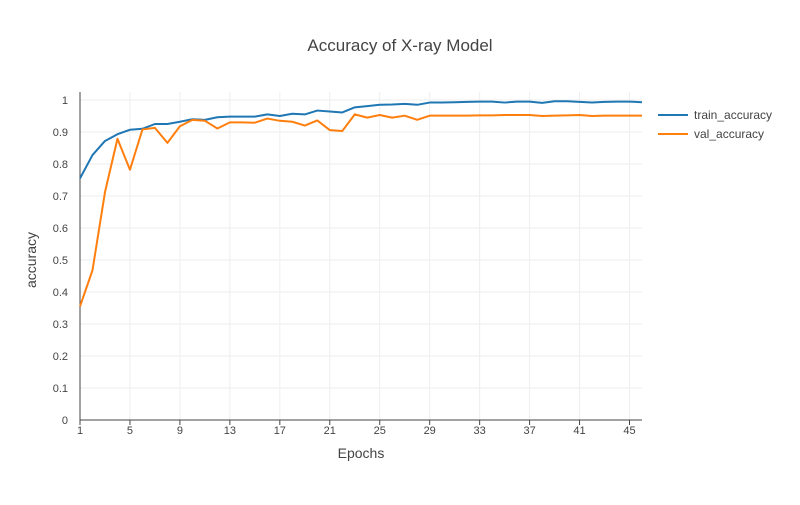  Describe the element at coordinates (230, 431) in the screenshot. I see `x-tick-label: 13` at that location.